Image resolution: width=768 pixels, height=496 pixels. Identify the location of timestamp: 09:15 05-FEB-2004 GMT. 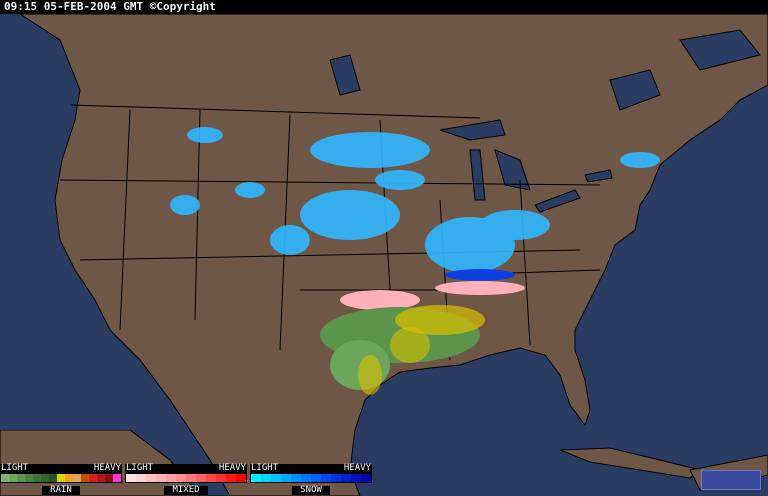
(74, 6).